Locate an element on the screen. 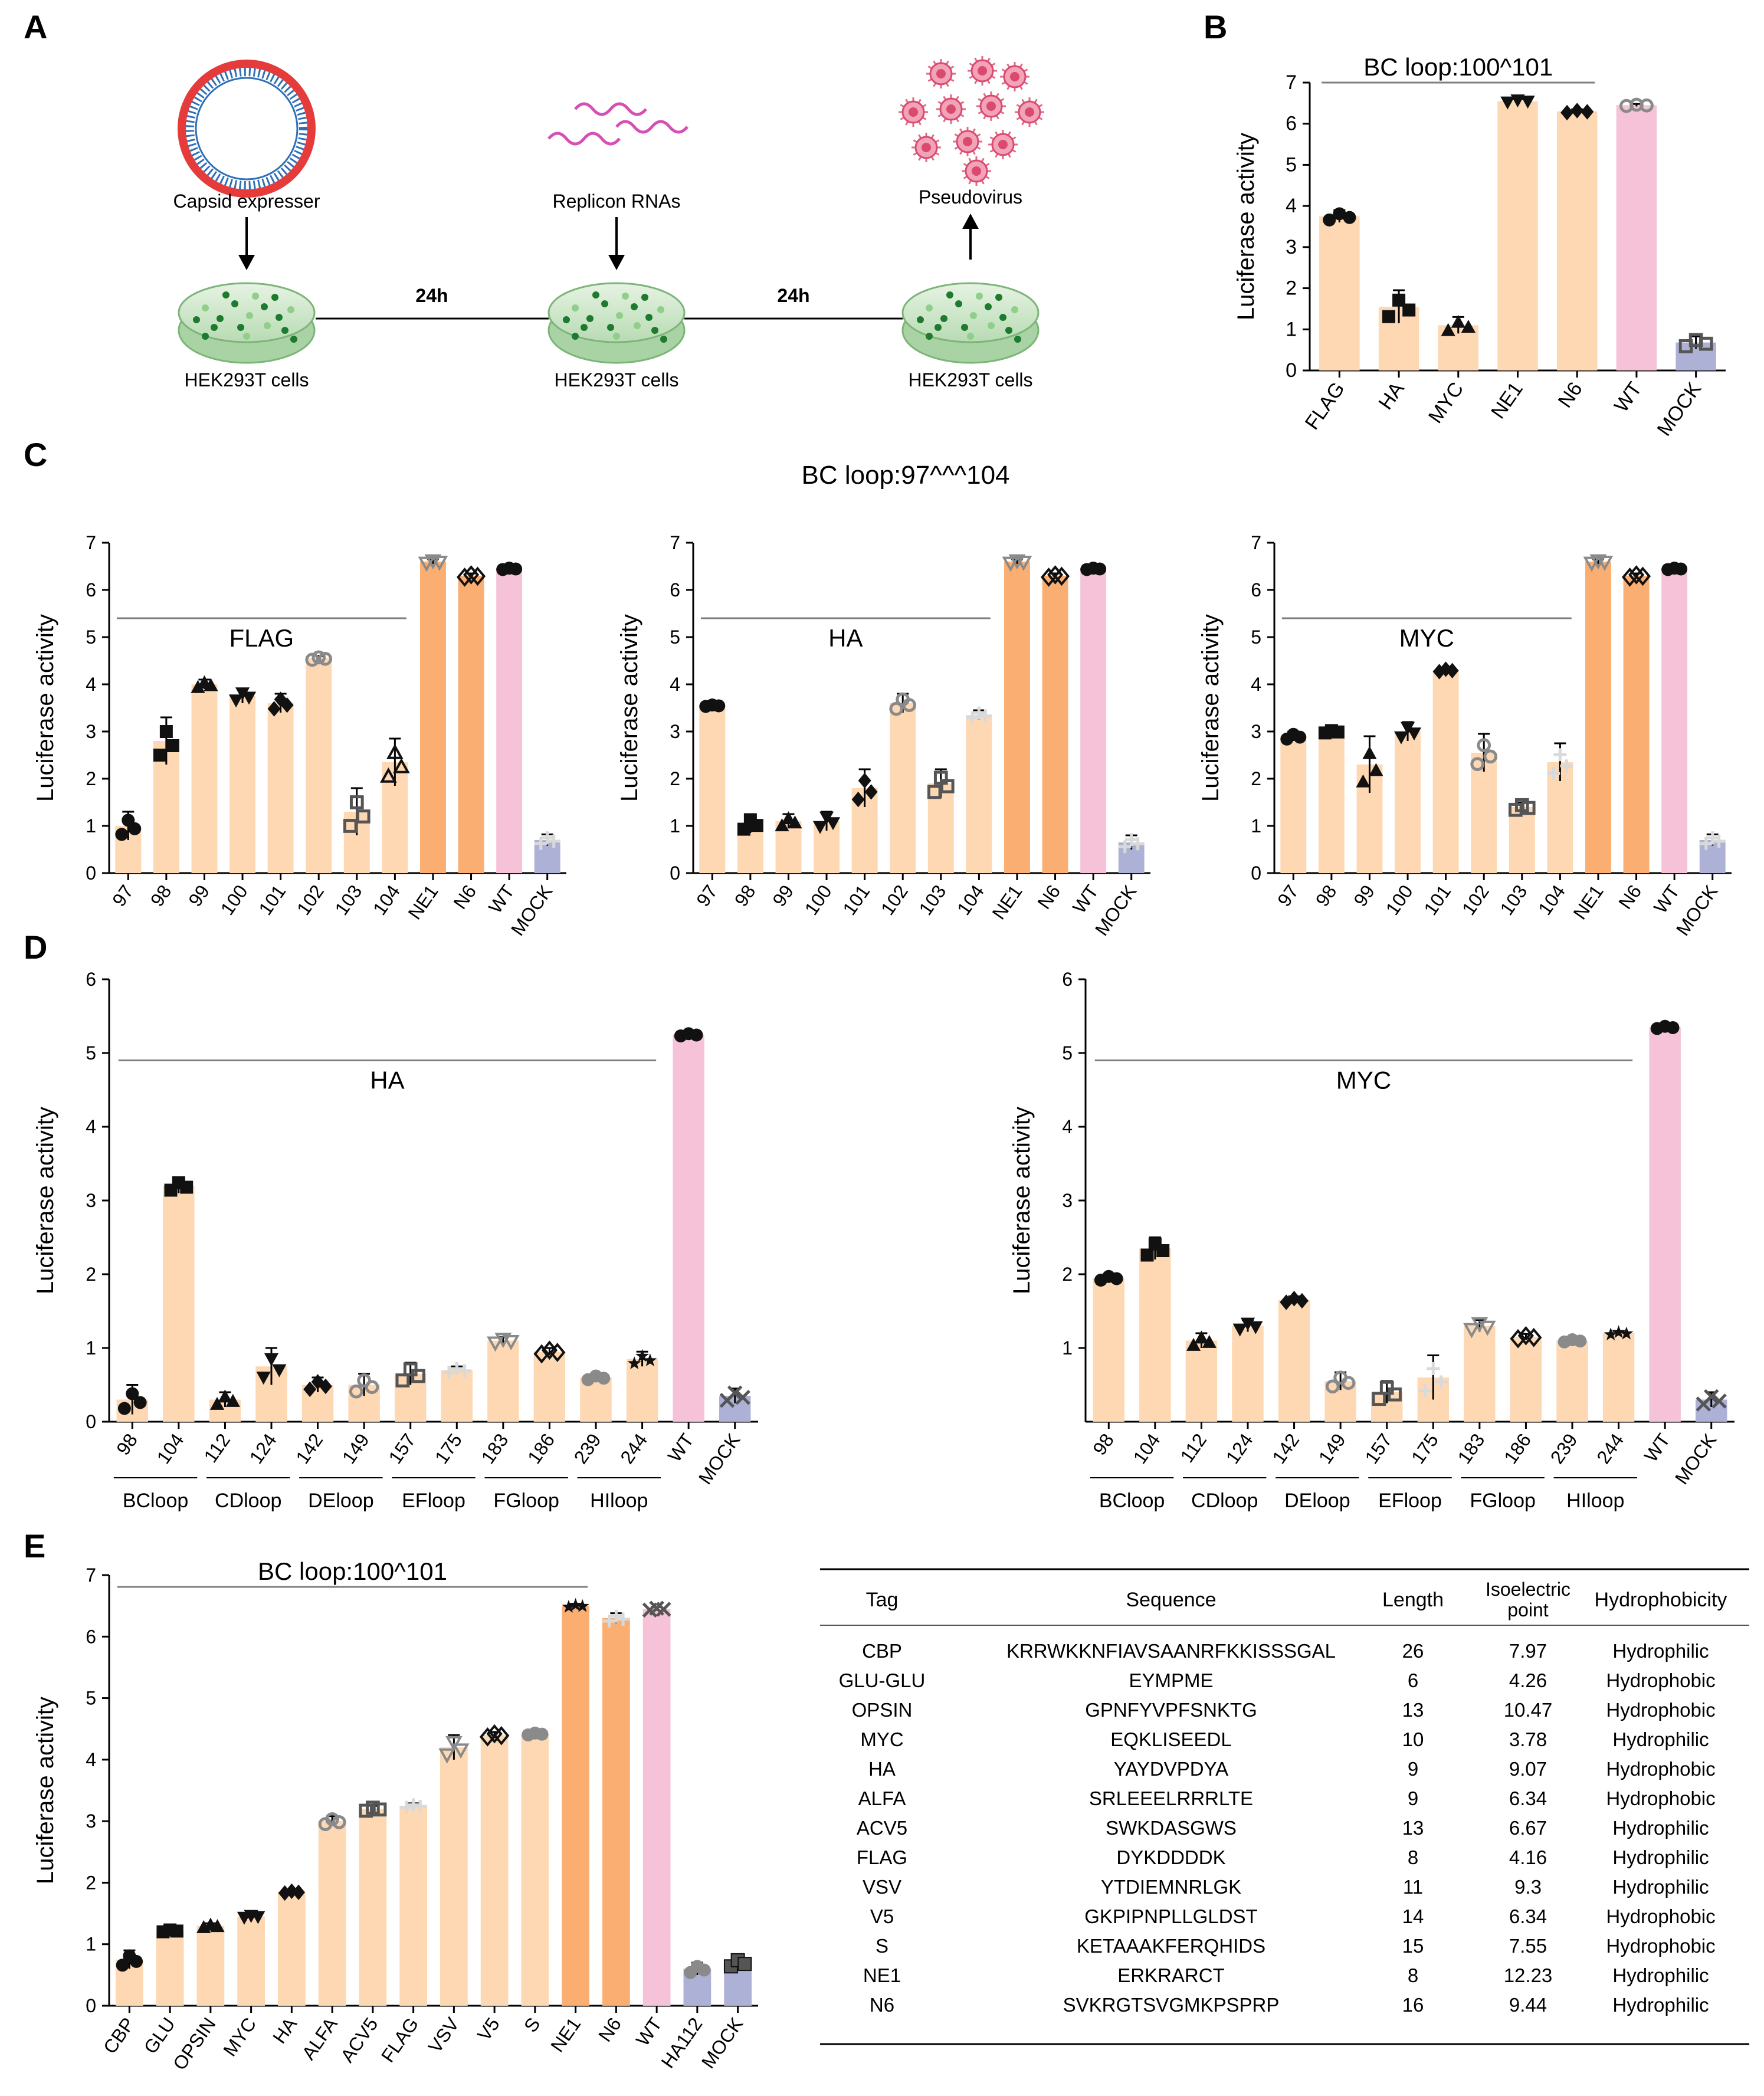  x-tick-label: 103 is located at coordinates (348, 900).